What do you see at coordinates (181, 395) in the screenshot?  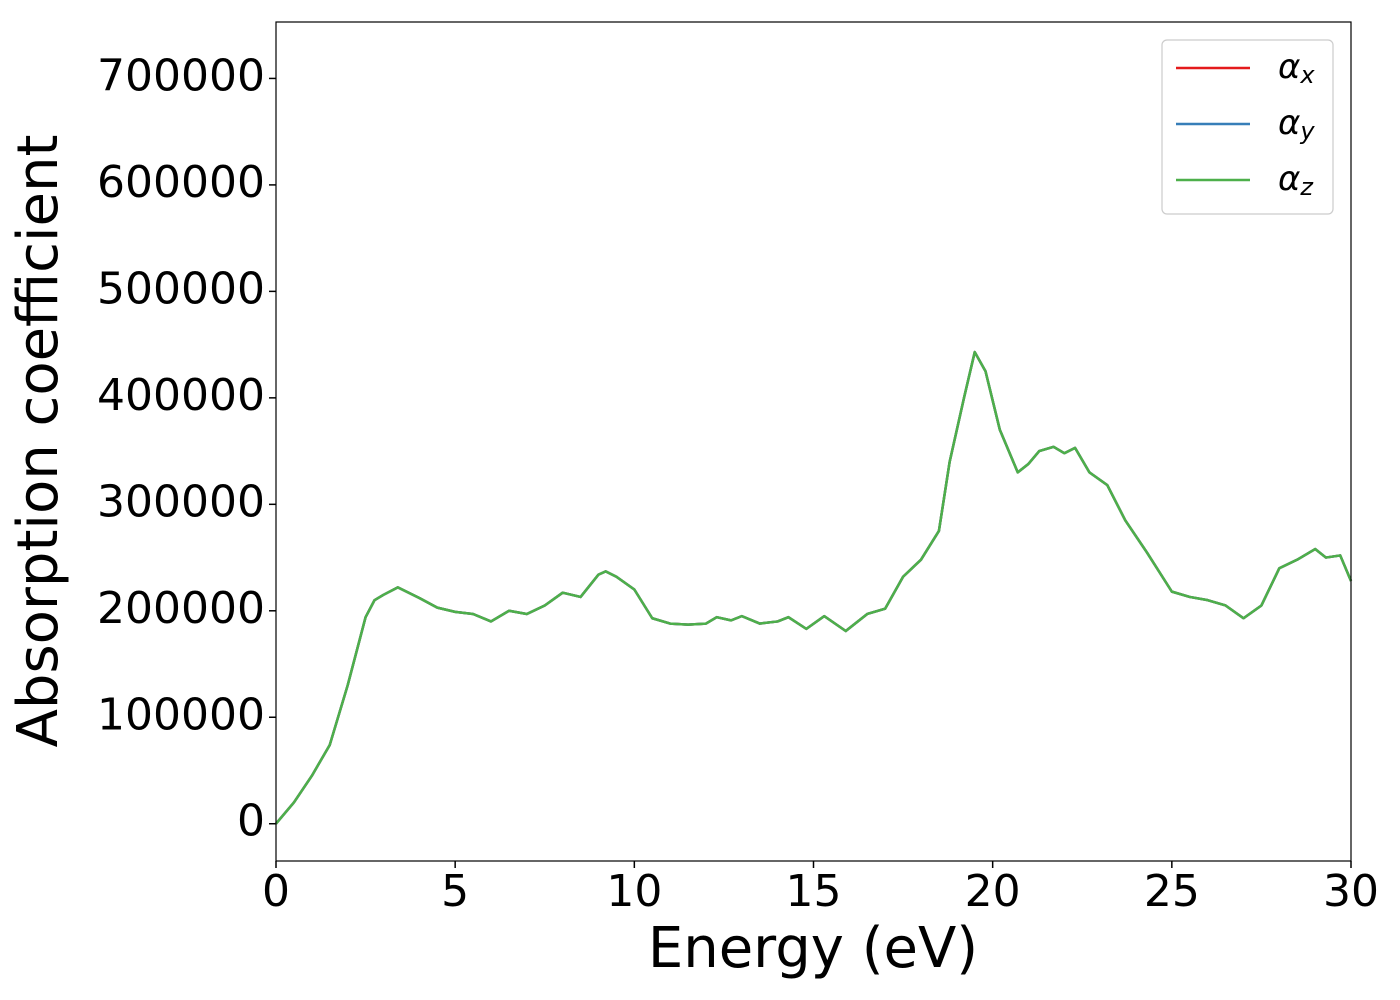 I see `y-tick-label: 400000` at bounding box center [181, 395].